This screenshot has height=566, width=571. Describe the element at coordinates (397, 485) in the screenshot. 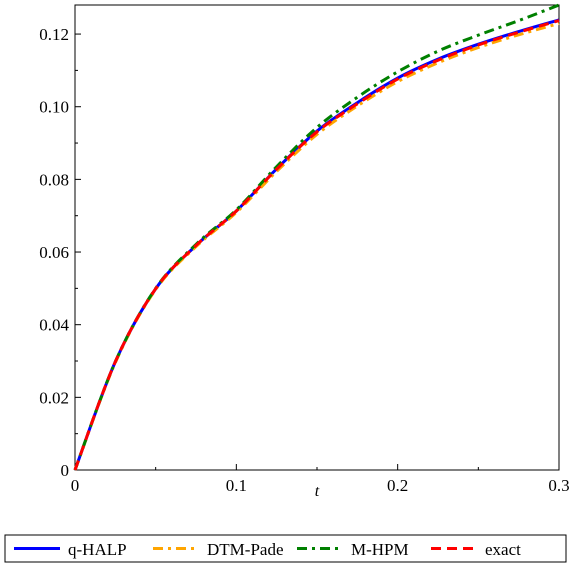

I see `x-tick-label: 0.2` at that location.